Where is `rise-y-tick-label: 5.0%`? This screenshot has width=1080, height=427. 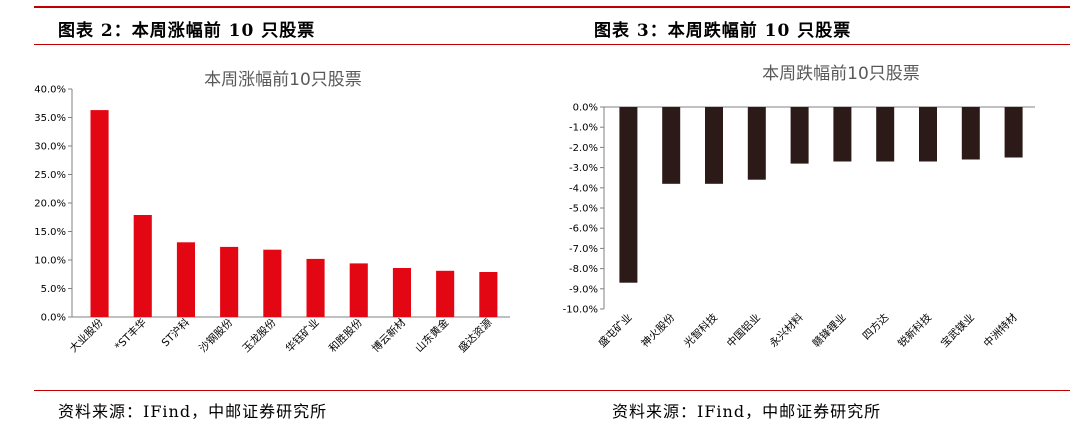
rise-y-tick-label: 5.0% is located at coordinates (53, 289).